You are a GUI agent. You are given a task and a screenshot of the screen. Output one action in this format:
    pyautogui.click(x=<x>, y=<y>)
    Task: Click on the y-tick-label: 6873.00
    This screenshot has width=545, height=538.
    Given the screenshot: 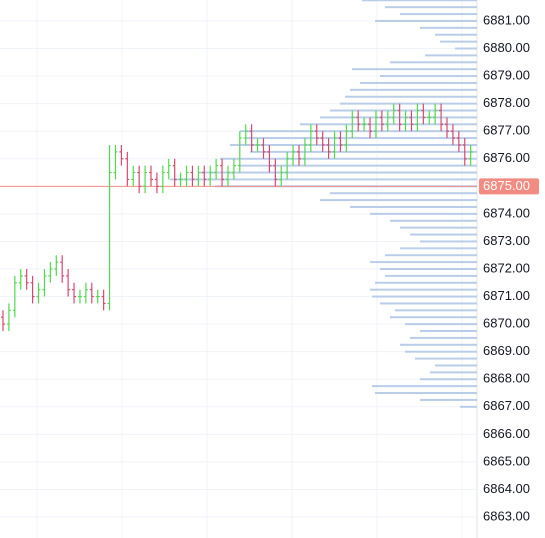 What is the action you would take?
    pyautogui.click(x=506, y=240)
    